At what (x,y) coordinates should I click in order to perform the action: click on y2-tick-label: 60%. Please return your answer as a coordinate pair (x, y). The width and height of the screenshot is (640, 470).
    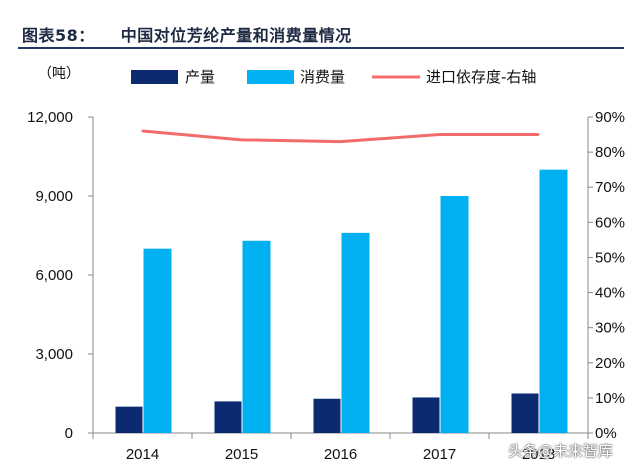
    Looking at the image, I should click on (610, 222).